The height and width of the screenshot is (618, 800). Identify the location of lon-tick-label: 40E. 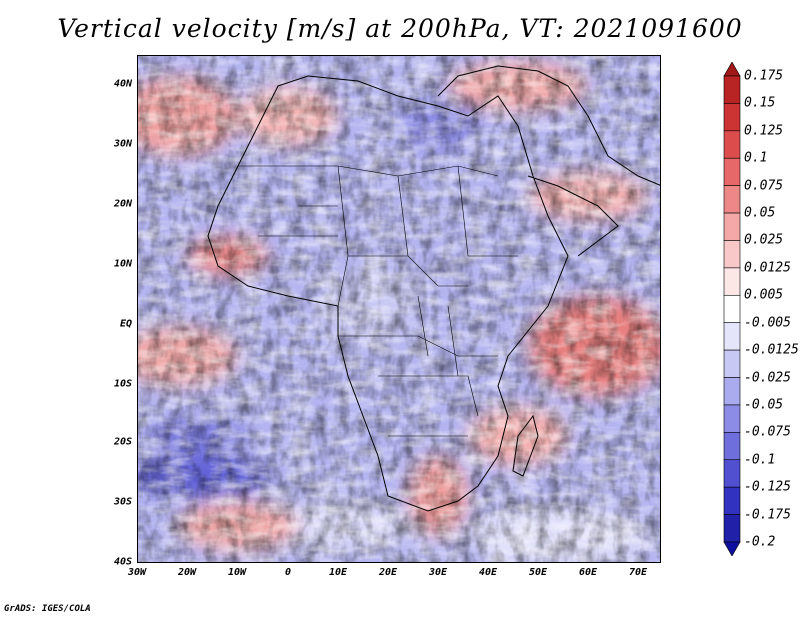
(488, 572).